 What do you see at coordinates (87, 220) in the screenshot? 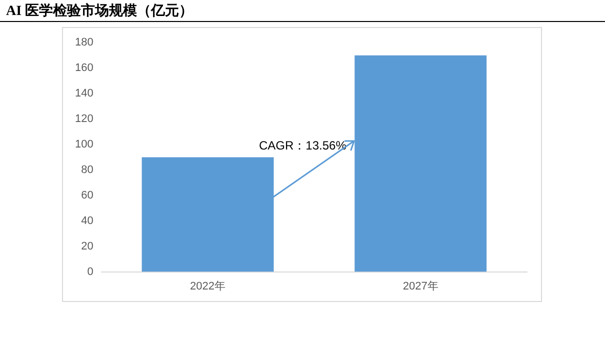
I see `y-tick-label: 40` at bounding box center [87, 220].